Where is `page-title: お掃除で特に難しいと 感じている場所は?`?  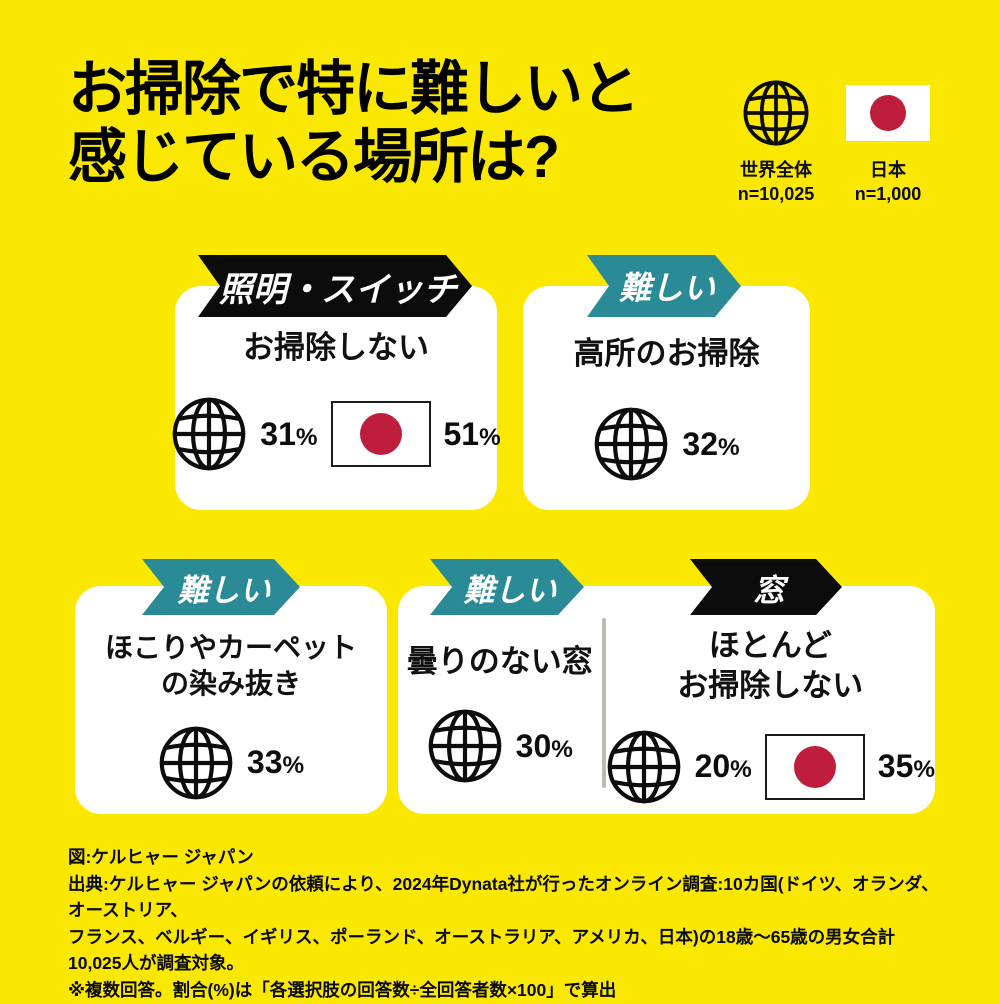 page-title: お掃除で特に難しいと 感じている場所は? is located at coordinates (354, 123).